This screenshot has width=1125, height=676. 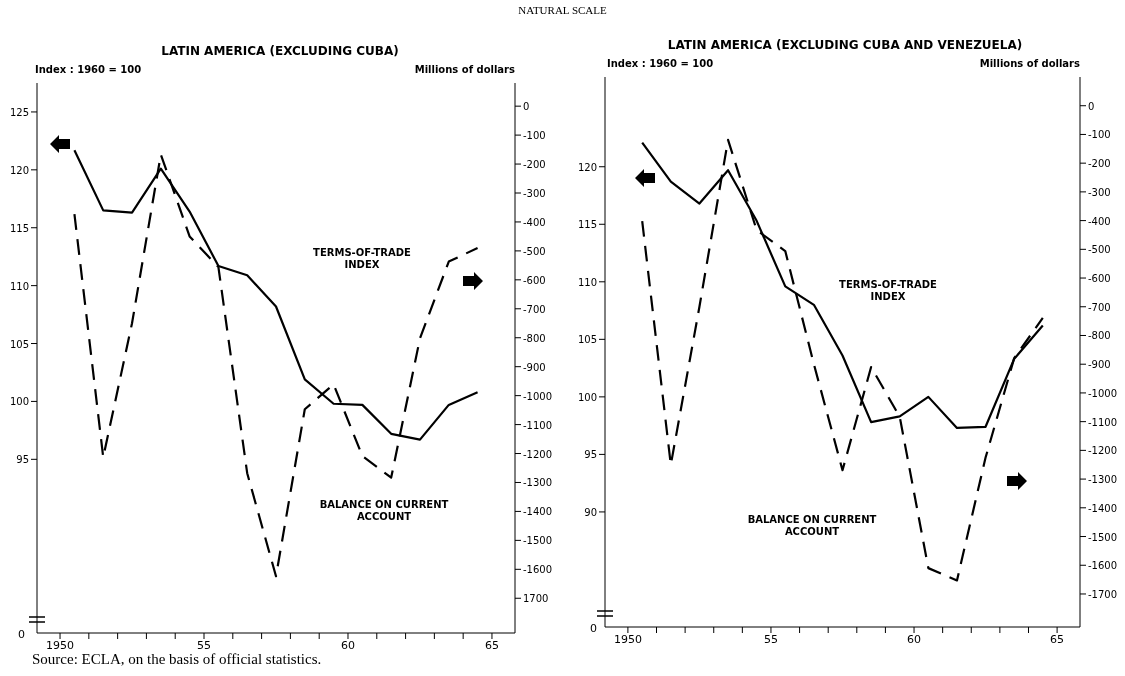 What do you see at coordinates (19, 112) in the screenshot?
I see `y-tick-label: 125` at bounding box center [19, 112].